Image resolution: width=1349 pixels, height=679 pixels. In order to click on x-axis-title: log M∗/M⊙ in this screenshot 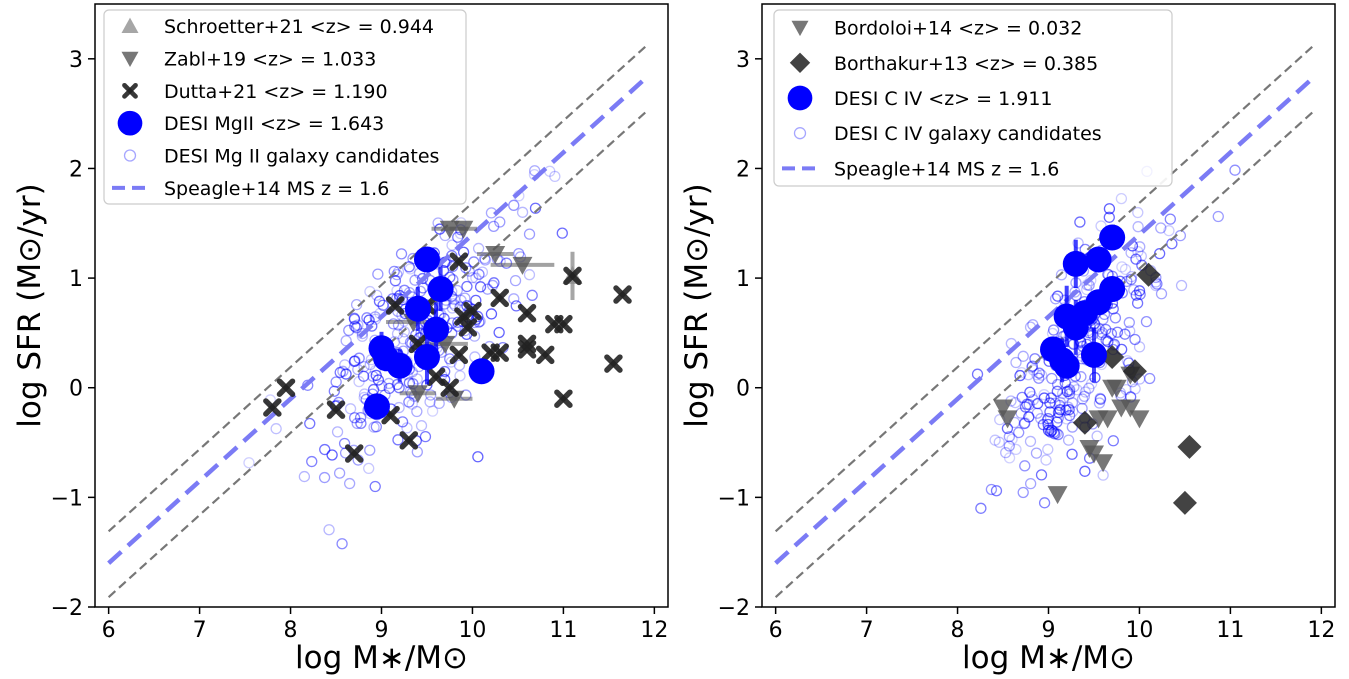, I will do `click(381, 658)`.